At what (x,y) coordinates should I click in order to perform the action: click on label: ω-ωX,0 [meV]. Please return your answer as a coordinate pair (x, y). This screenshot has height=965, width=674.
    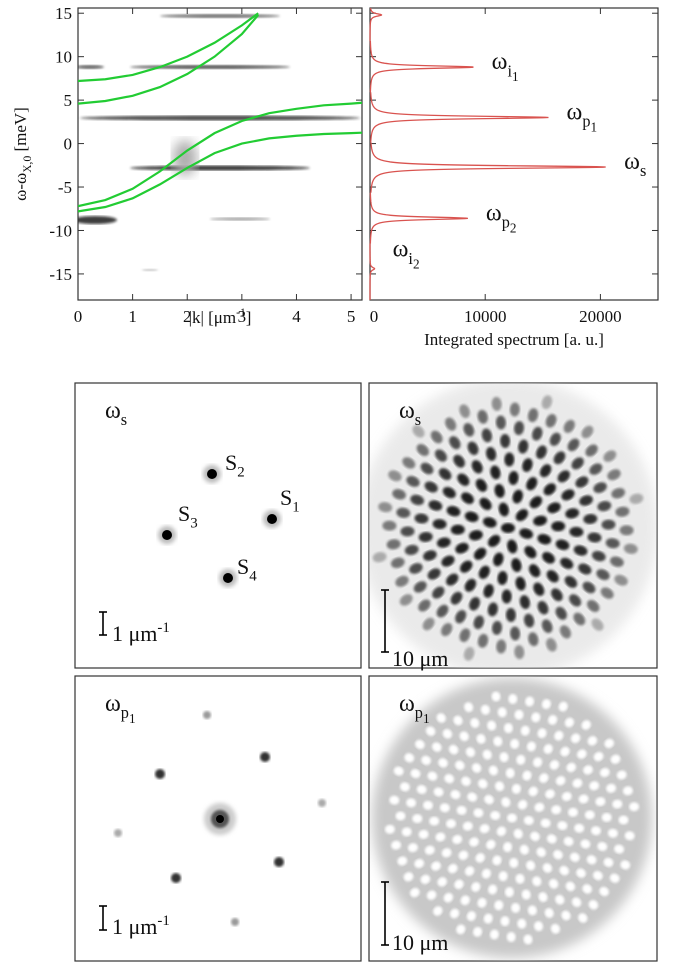
    Looking at the image, I should click on (22, 154).